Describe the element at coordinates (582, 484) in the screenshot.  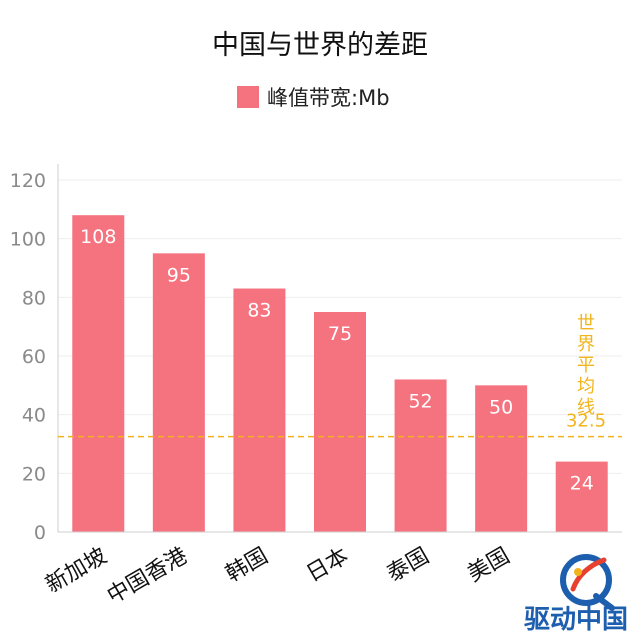
I see `data-label: 24` at that location.